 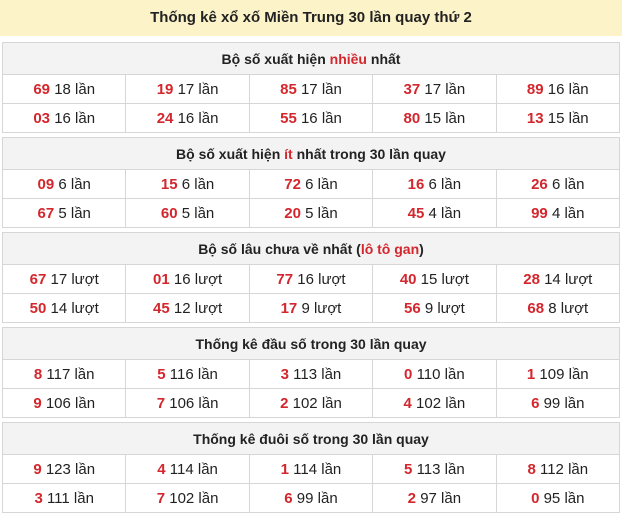 What do you see at coordinates (74, 308) in the screenshot?
I see `count: 14 lượt` at bounding box center [74, 308].